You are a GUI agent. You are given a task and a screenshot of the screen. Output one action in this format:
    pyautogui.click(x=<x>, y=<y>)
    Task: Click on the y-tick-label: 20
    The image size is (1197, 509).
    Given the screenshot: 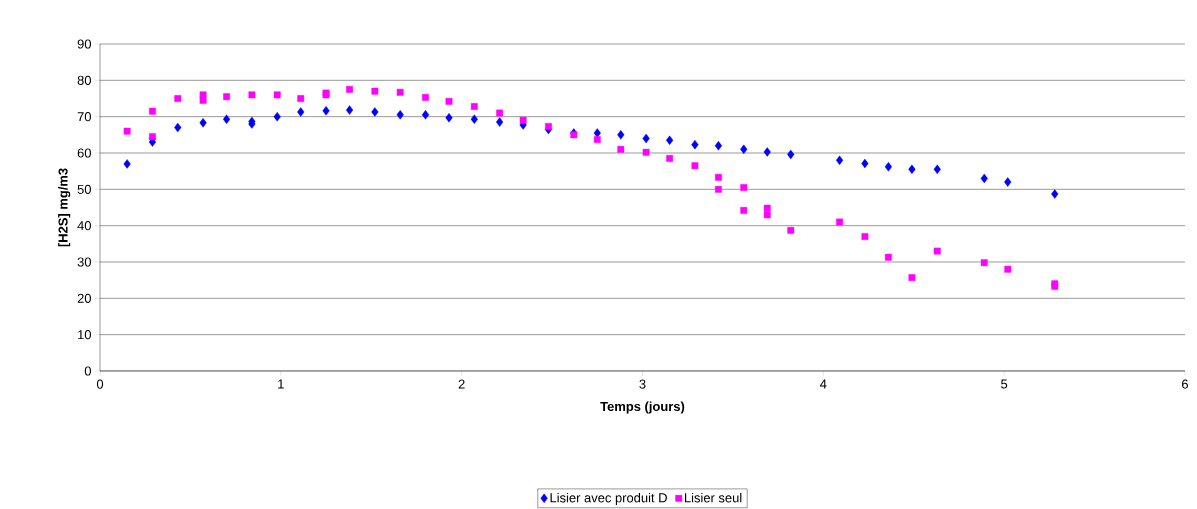 What is the action you would take?
    pyautogui.click(x=84, y=298)
    